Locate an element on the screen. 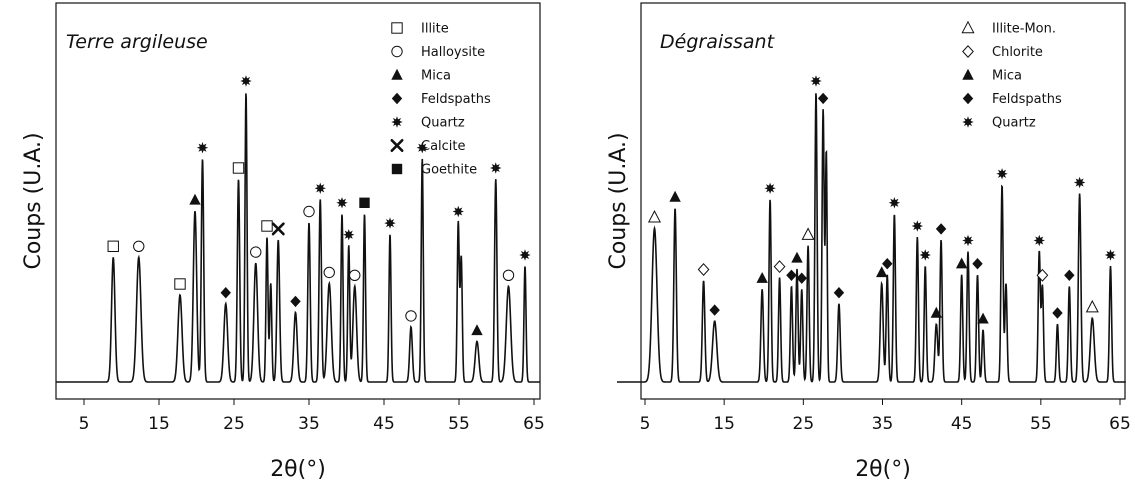 The width and height of the screenshot is (1135, 488). legend-marker-square-filled is located at coordinates (397, 169).